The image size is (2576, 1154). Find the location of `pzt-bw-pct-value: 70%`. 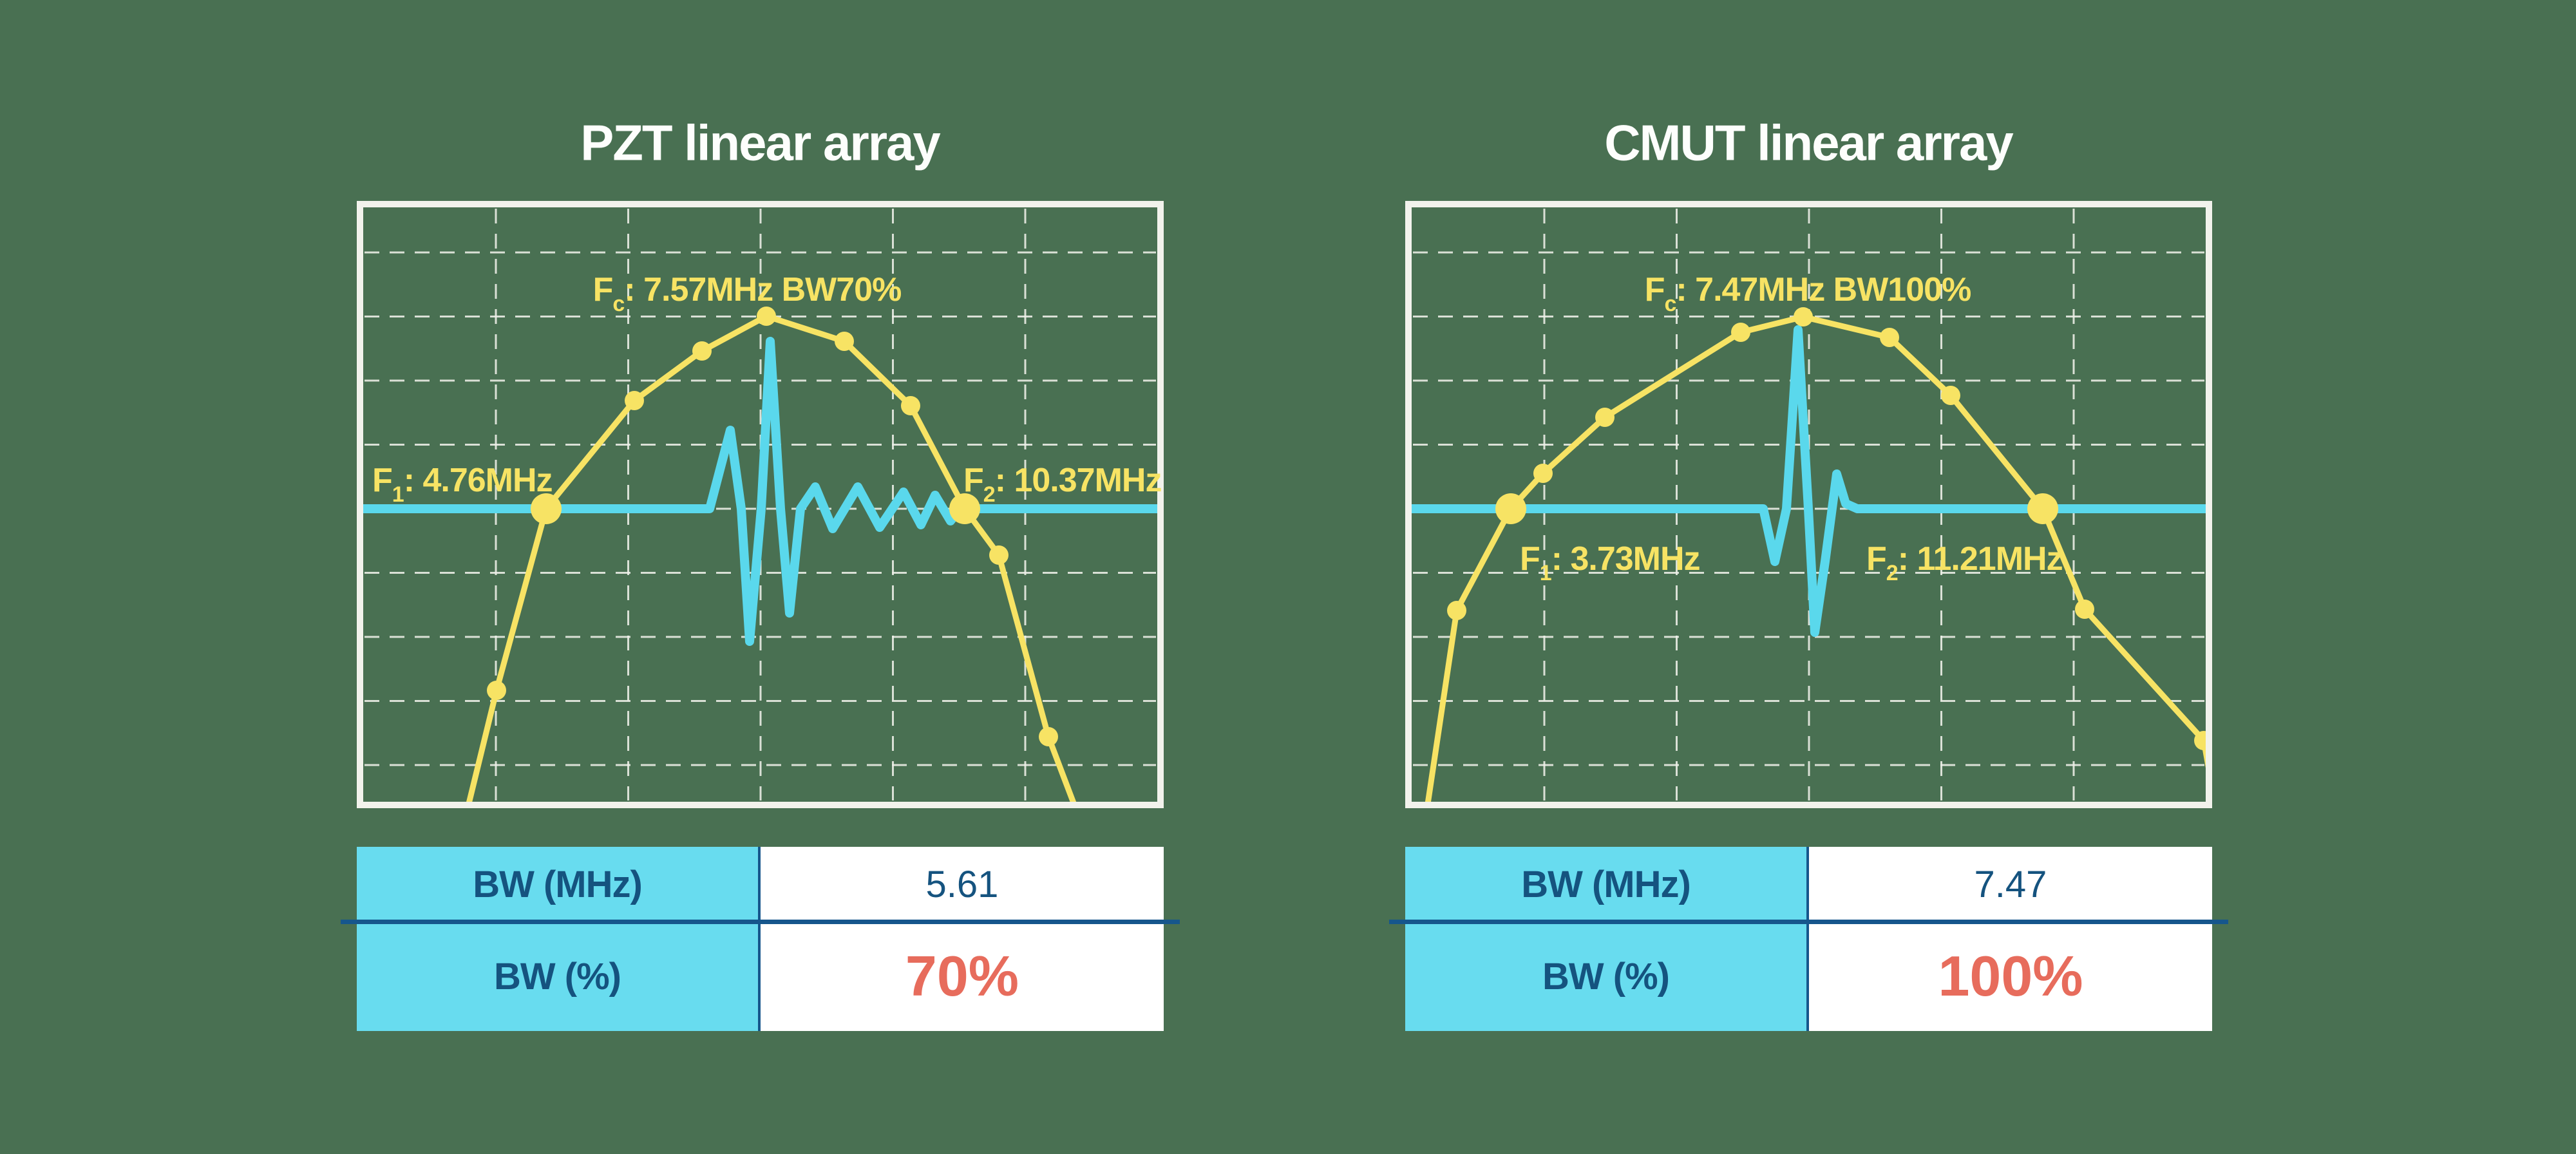

pzt-bw-pct-value: 70% is located at coordinates (962, 976).